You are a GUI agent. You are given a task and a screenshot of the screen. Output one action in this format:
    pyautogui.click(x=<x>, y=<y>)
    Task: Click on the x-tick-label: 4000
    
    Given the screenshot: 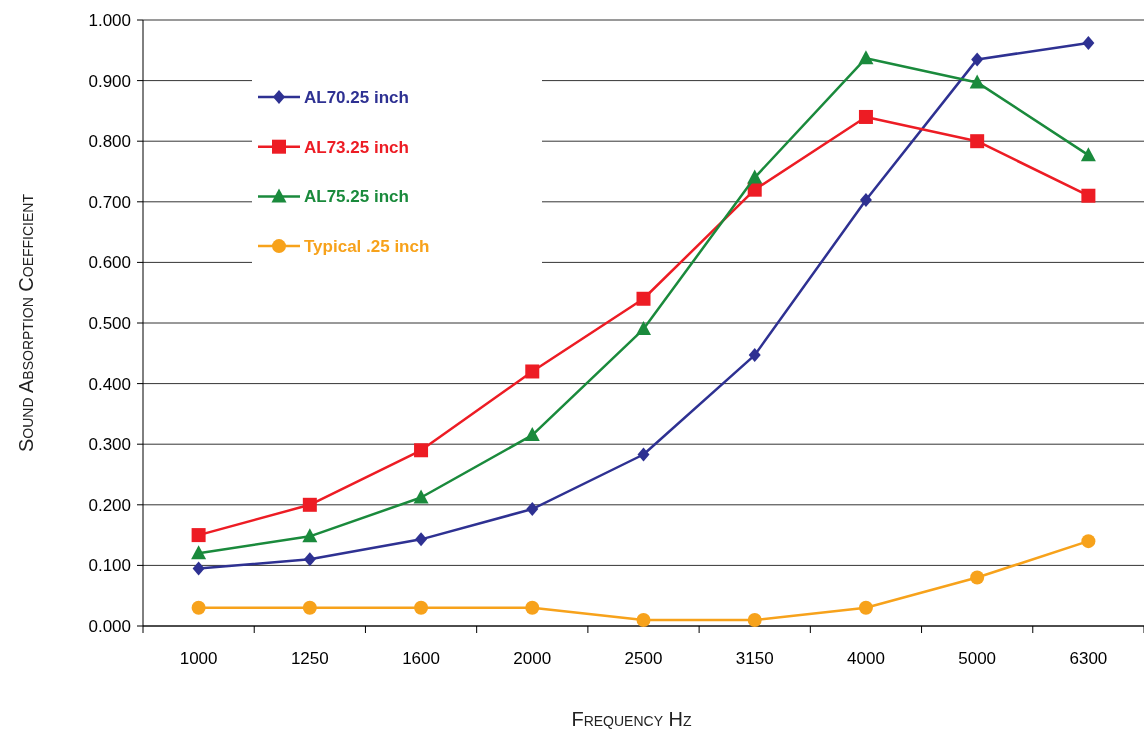 What is the action you would take?
    pyautogui.click(x=866, y=658)
    